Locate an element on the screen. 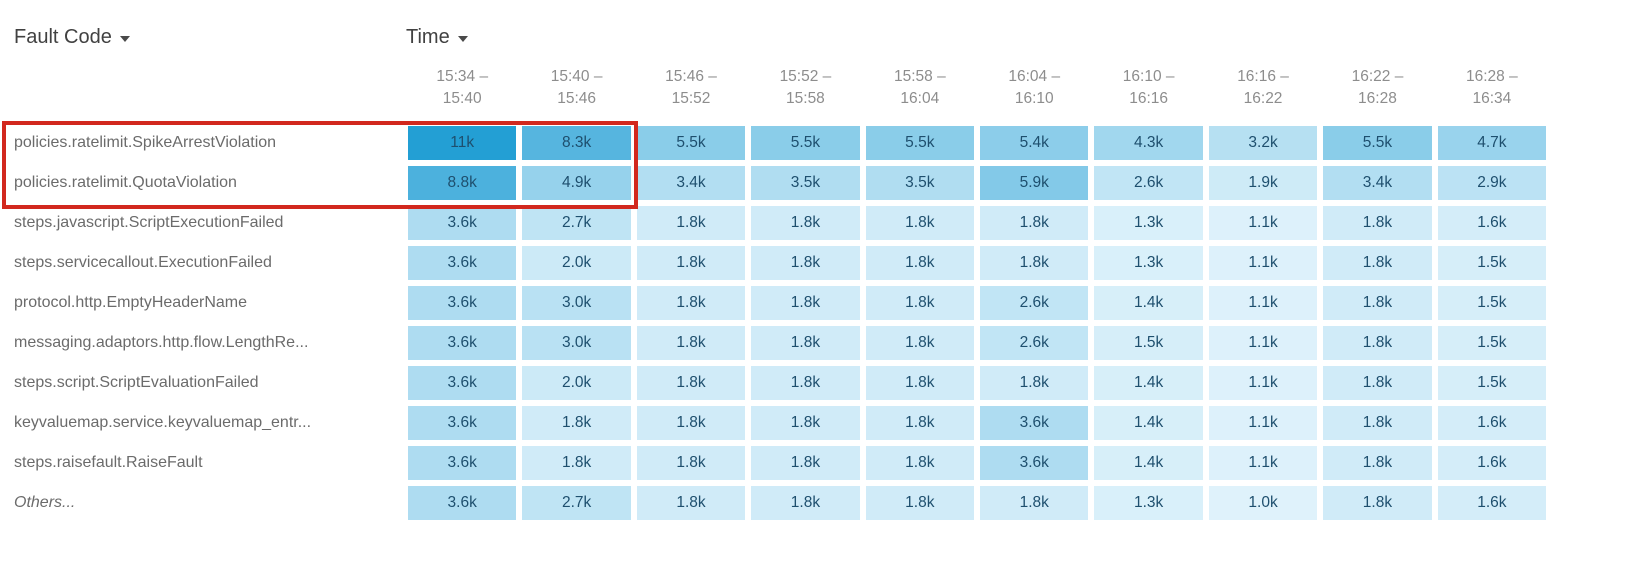 The height and width of the screenshot is (572, 1636). heatmap-cell: 1.9k is located at coordinates (1263, 183).